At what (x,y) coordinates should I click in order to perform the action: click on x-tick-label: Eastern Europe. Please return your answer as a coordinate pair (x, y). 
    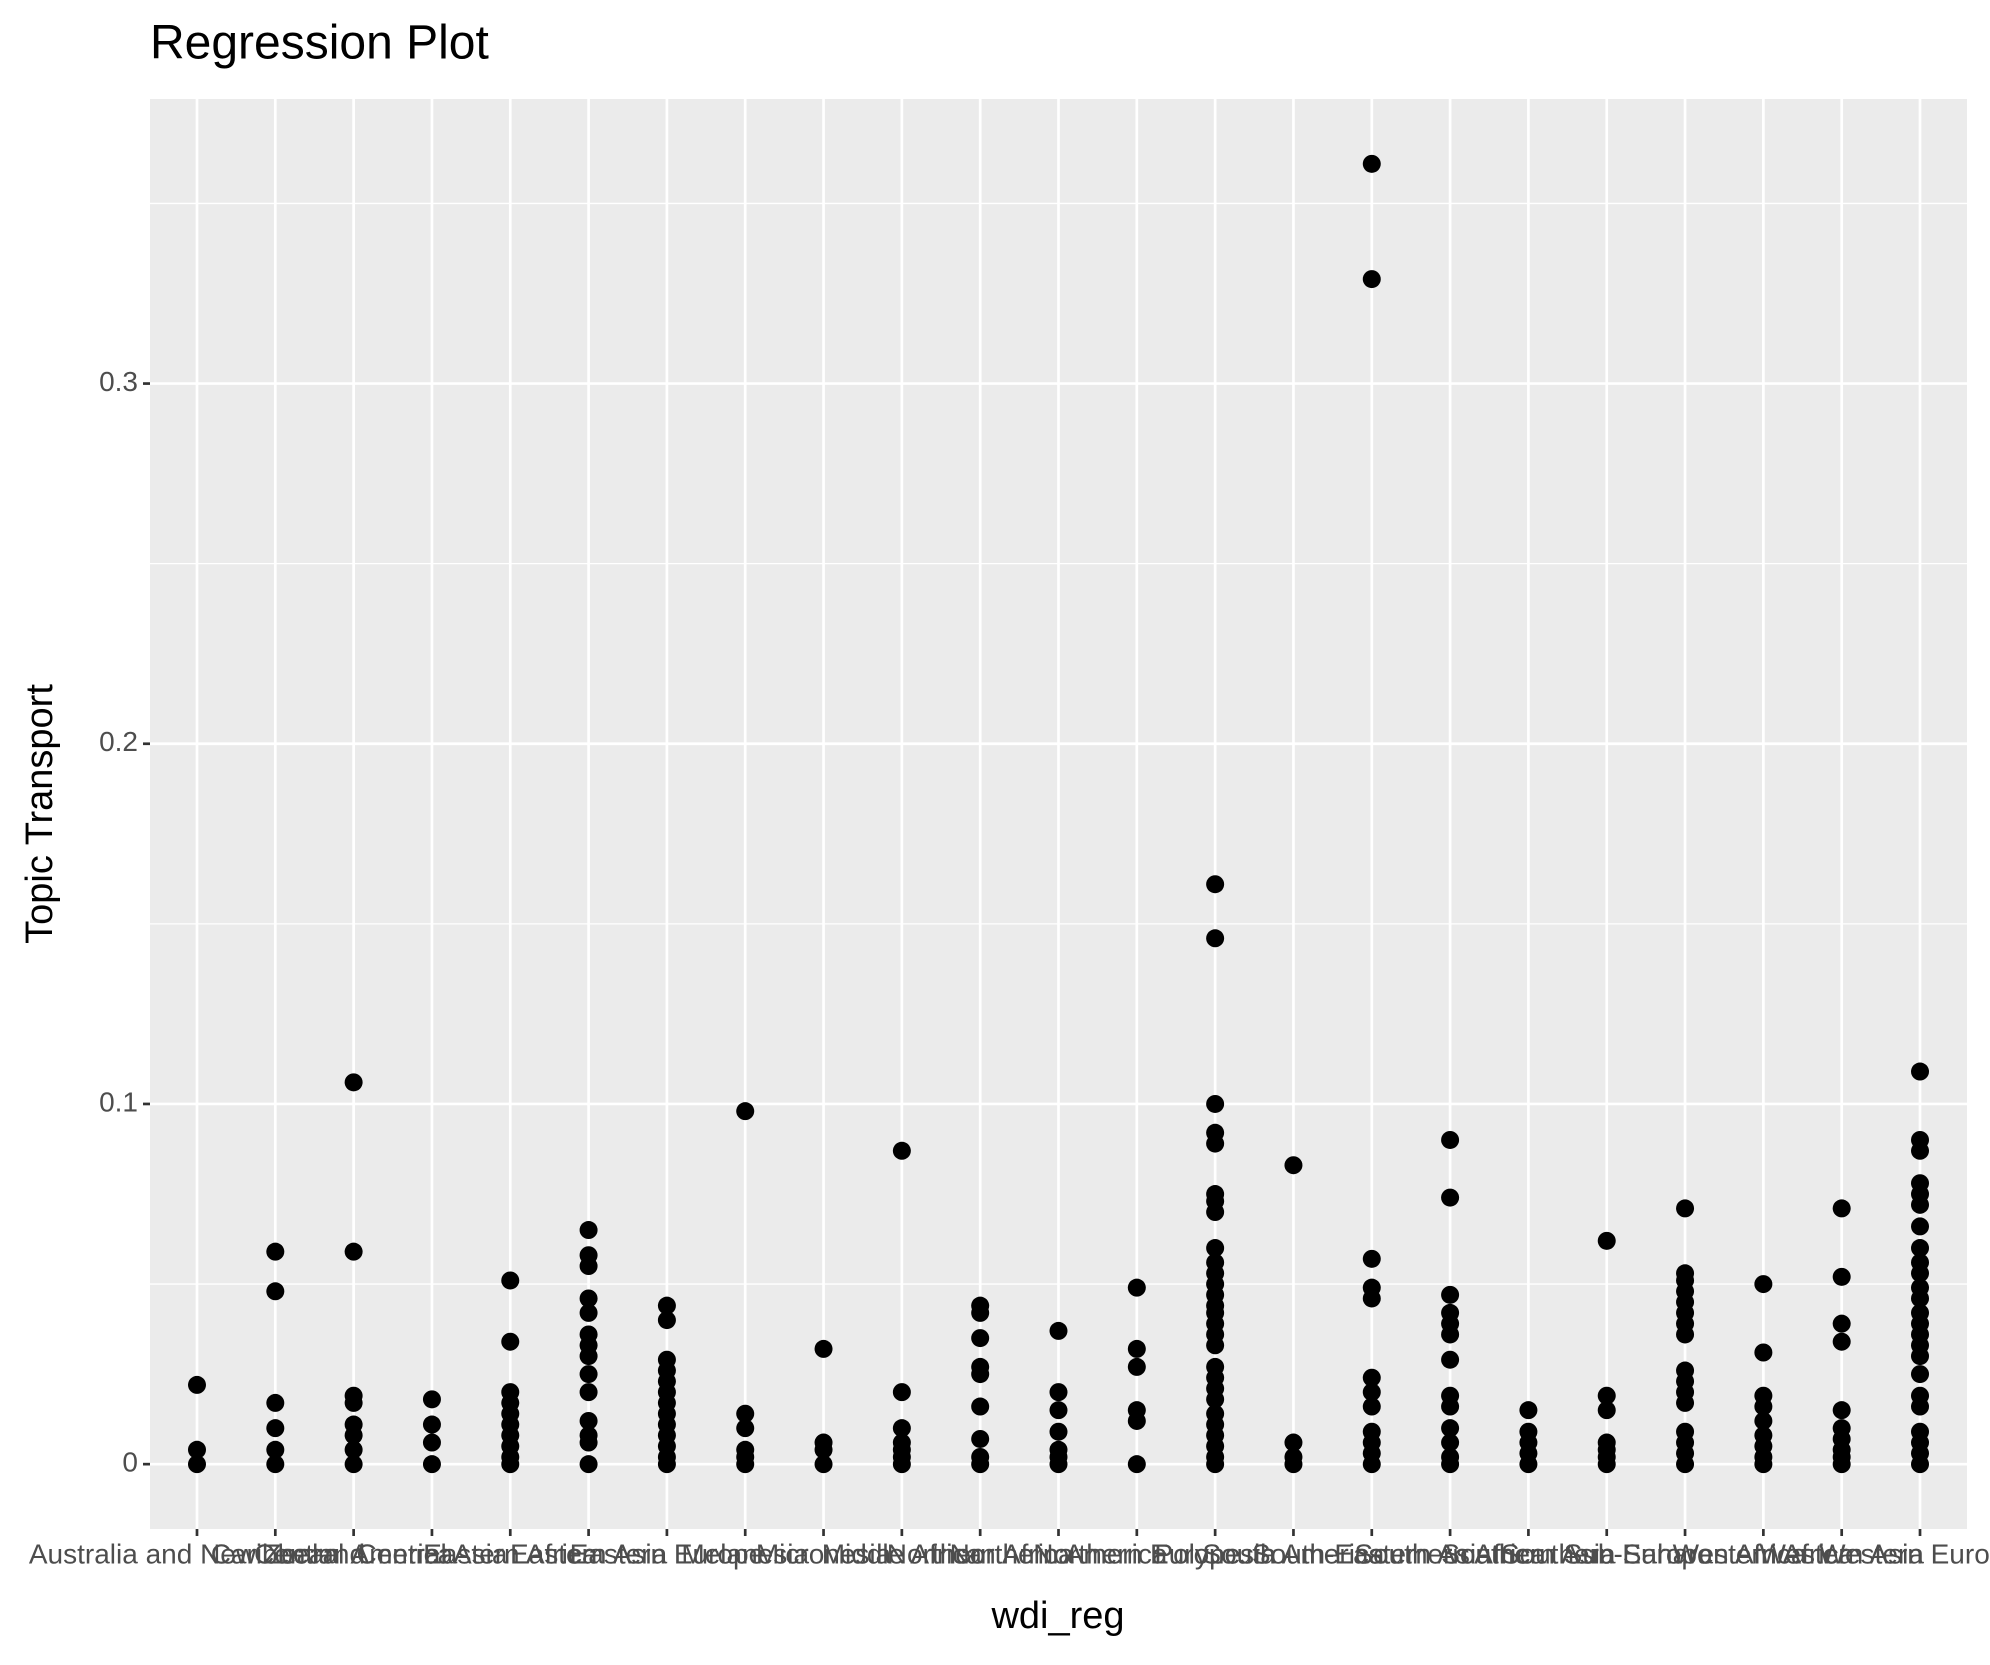
    Looking at the image, I should click on (667, 1553).